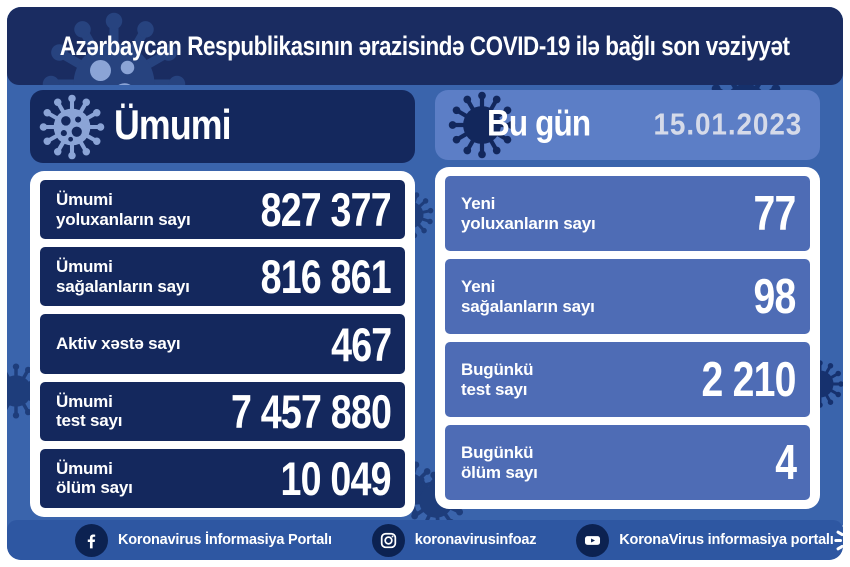 Image resolution: width=850 pixels, height=567 pixels. What do you see at coordinates (775, 296) in the screenshot?
I see `stat-value: 98` at bounding box center [775, 296].